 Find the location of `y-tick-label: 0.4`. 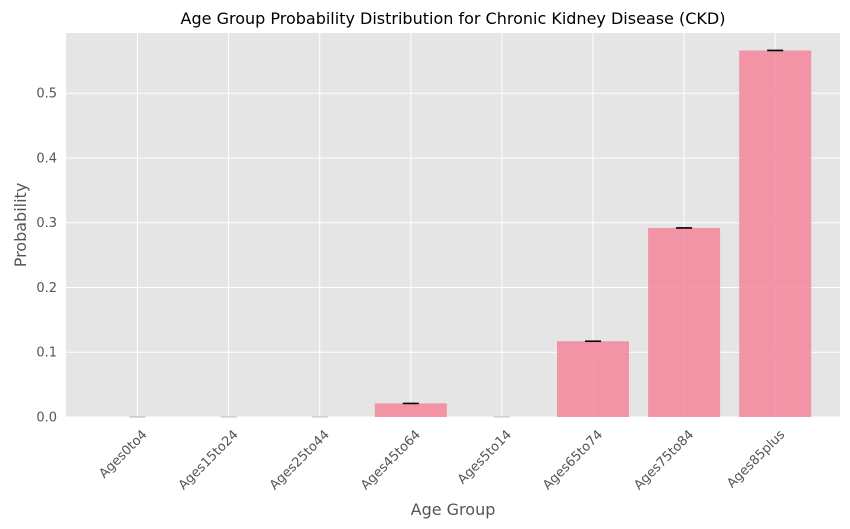

y-tick-label: 0.4 is located at coordinates (46, 158).